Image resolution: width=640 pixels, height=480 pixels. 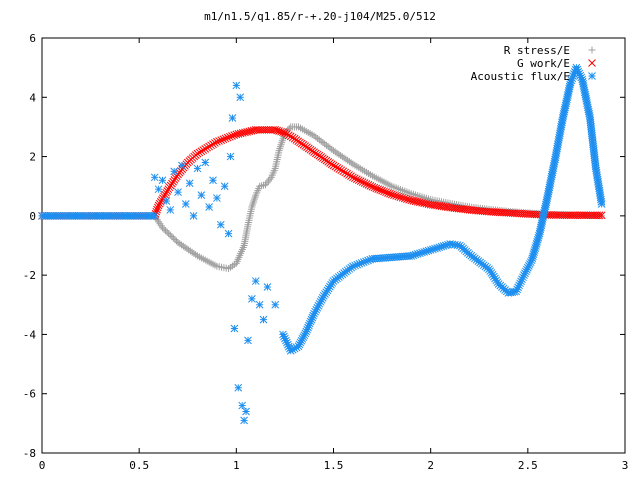 What do you see at coordinates (32, 216) in the screenshot?
I see `y-tick-label: 0` at bounding box center [32, 216].